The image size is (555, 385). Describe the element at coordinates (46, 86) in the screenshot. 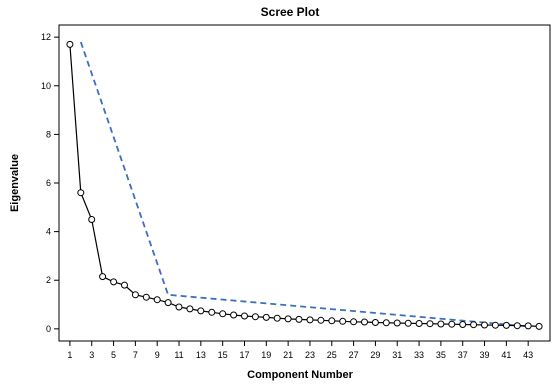

I see `y-tick-label: 10` at that location.